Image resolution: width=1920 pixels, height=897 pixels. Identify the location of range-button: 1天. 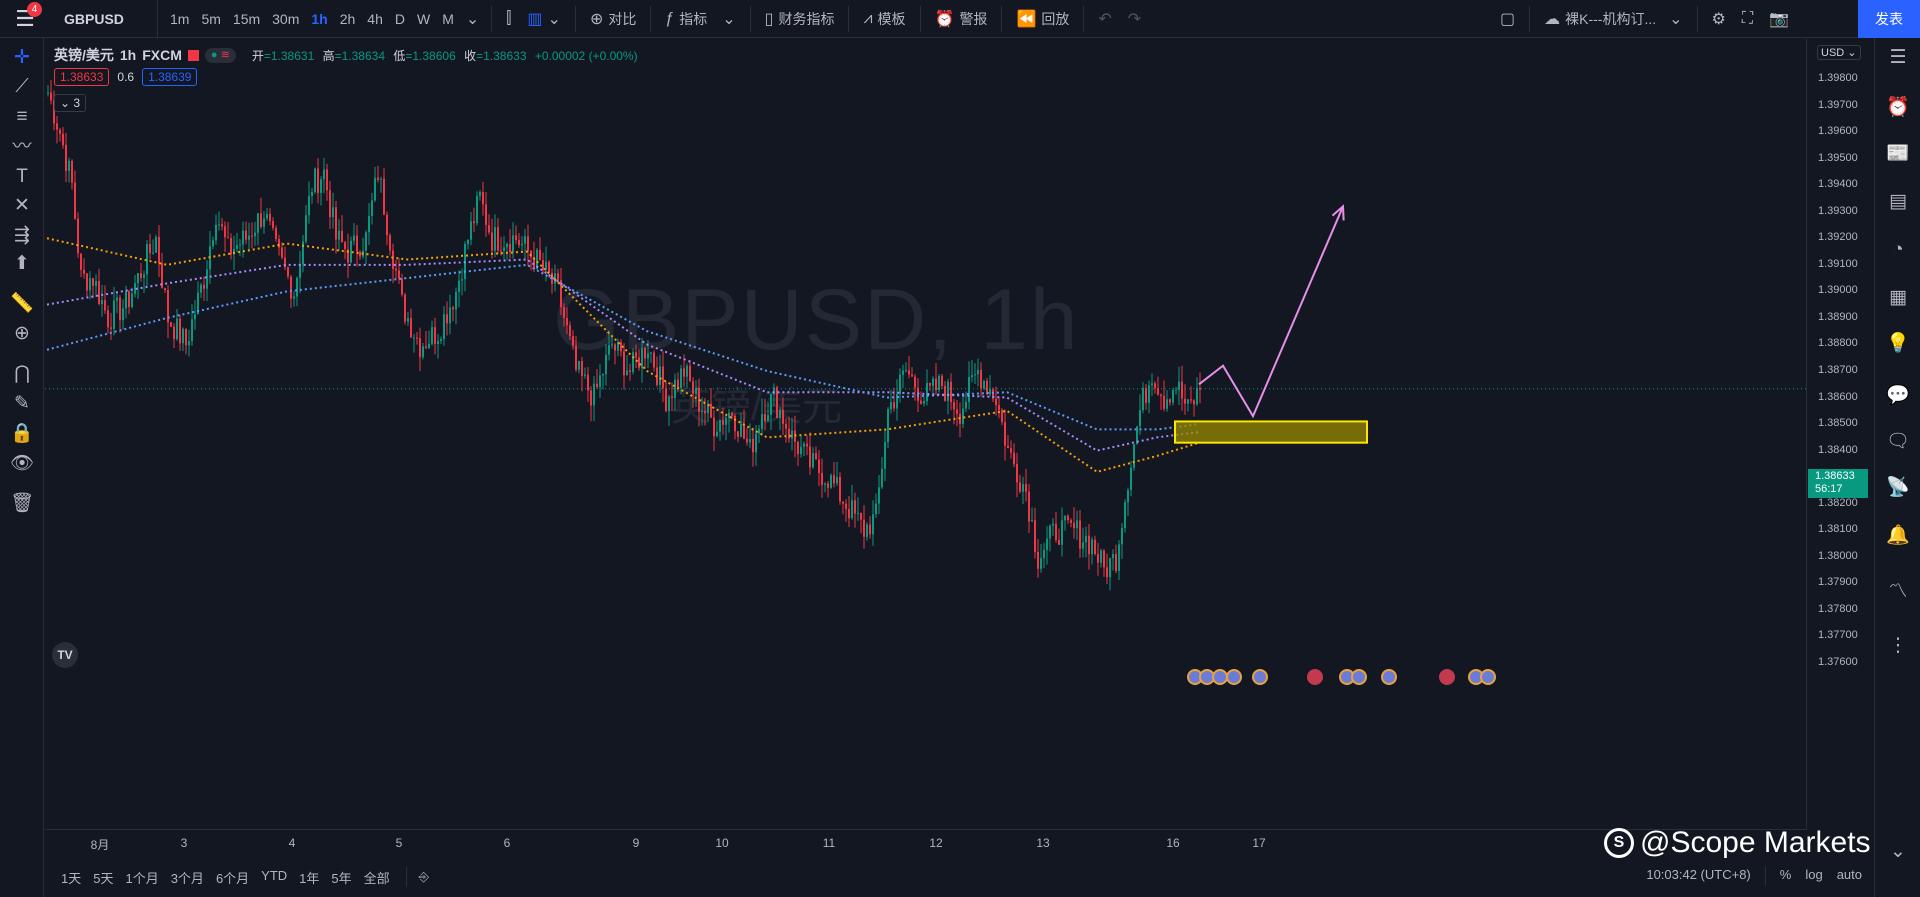
(71, 878).